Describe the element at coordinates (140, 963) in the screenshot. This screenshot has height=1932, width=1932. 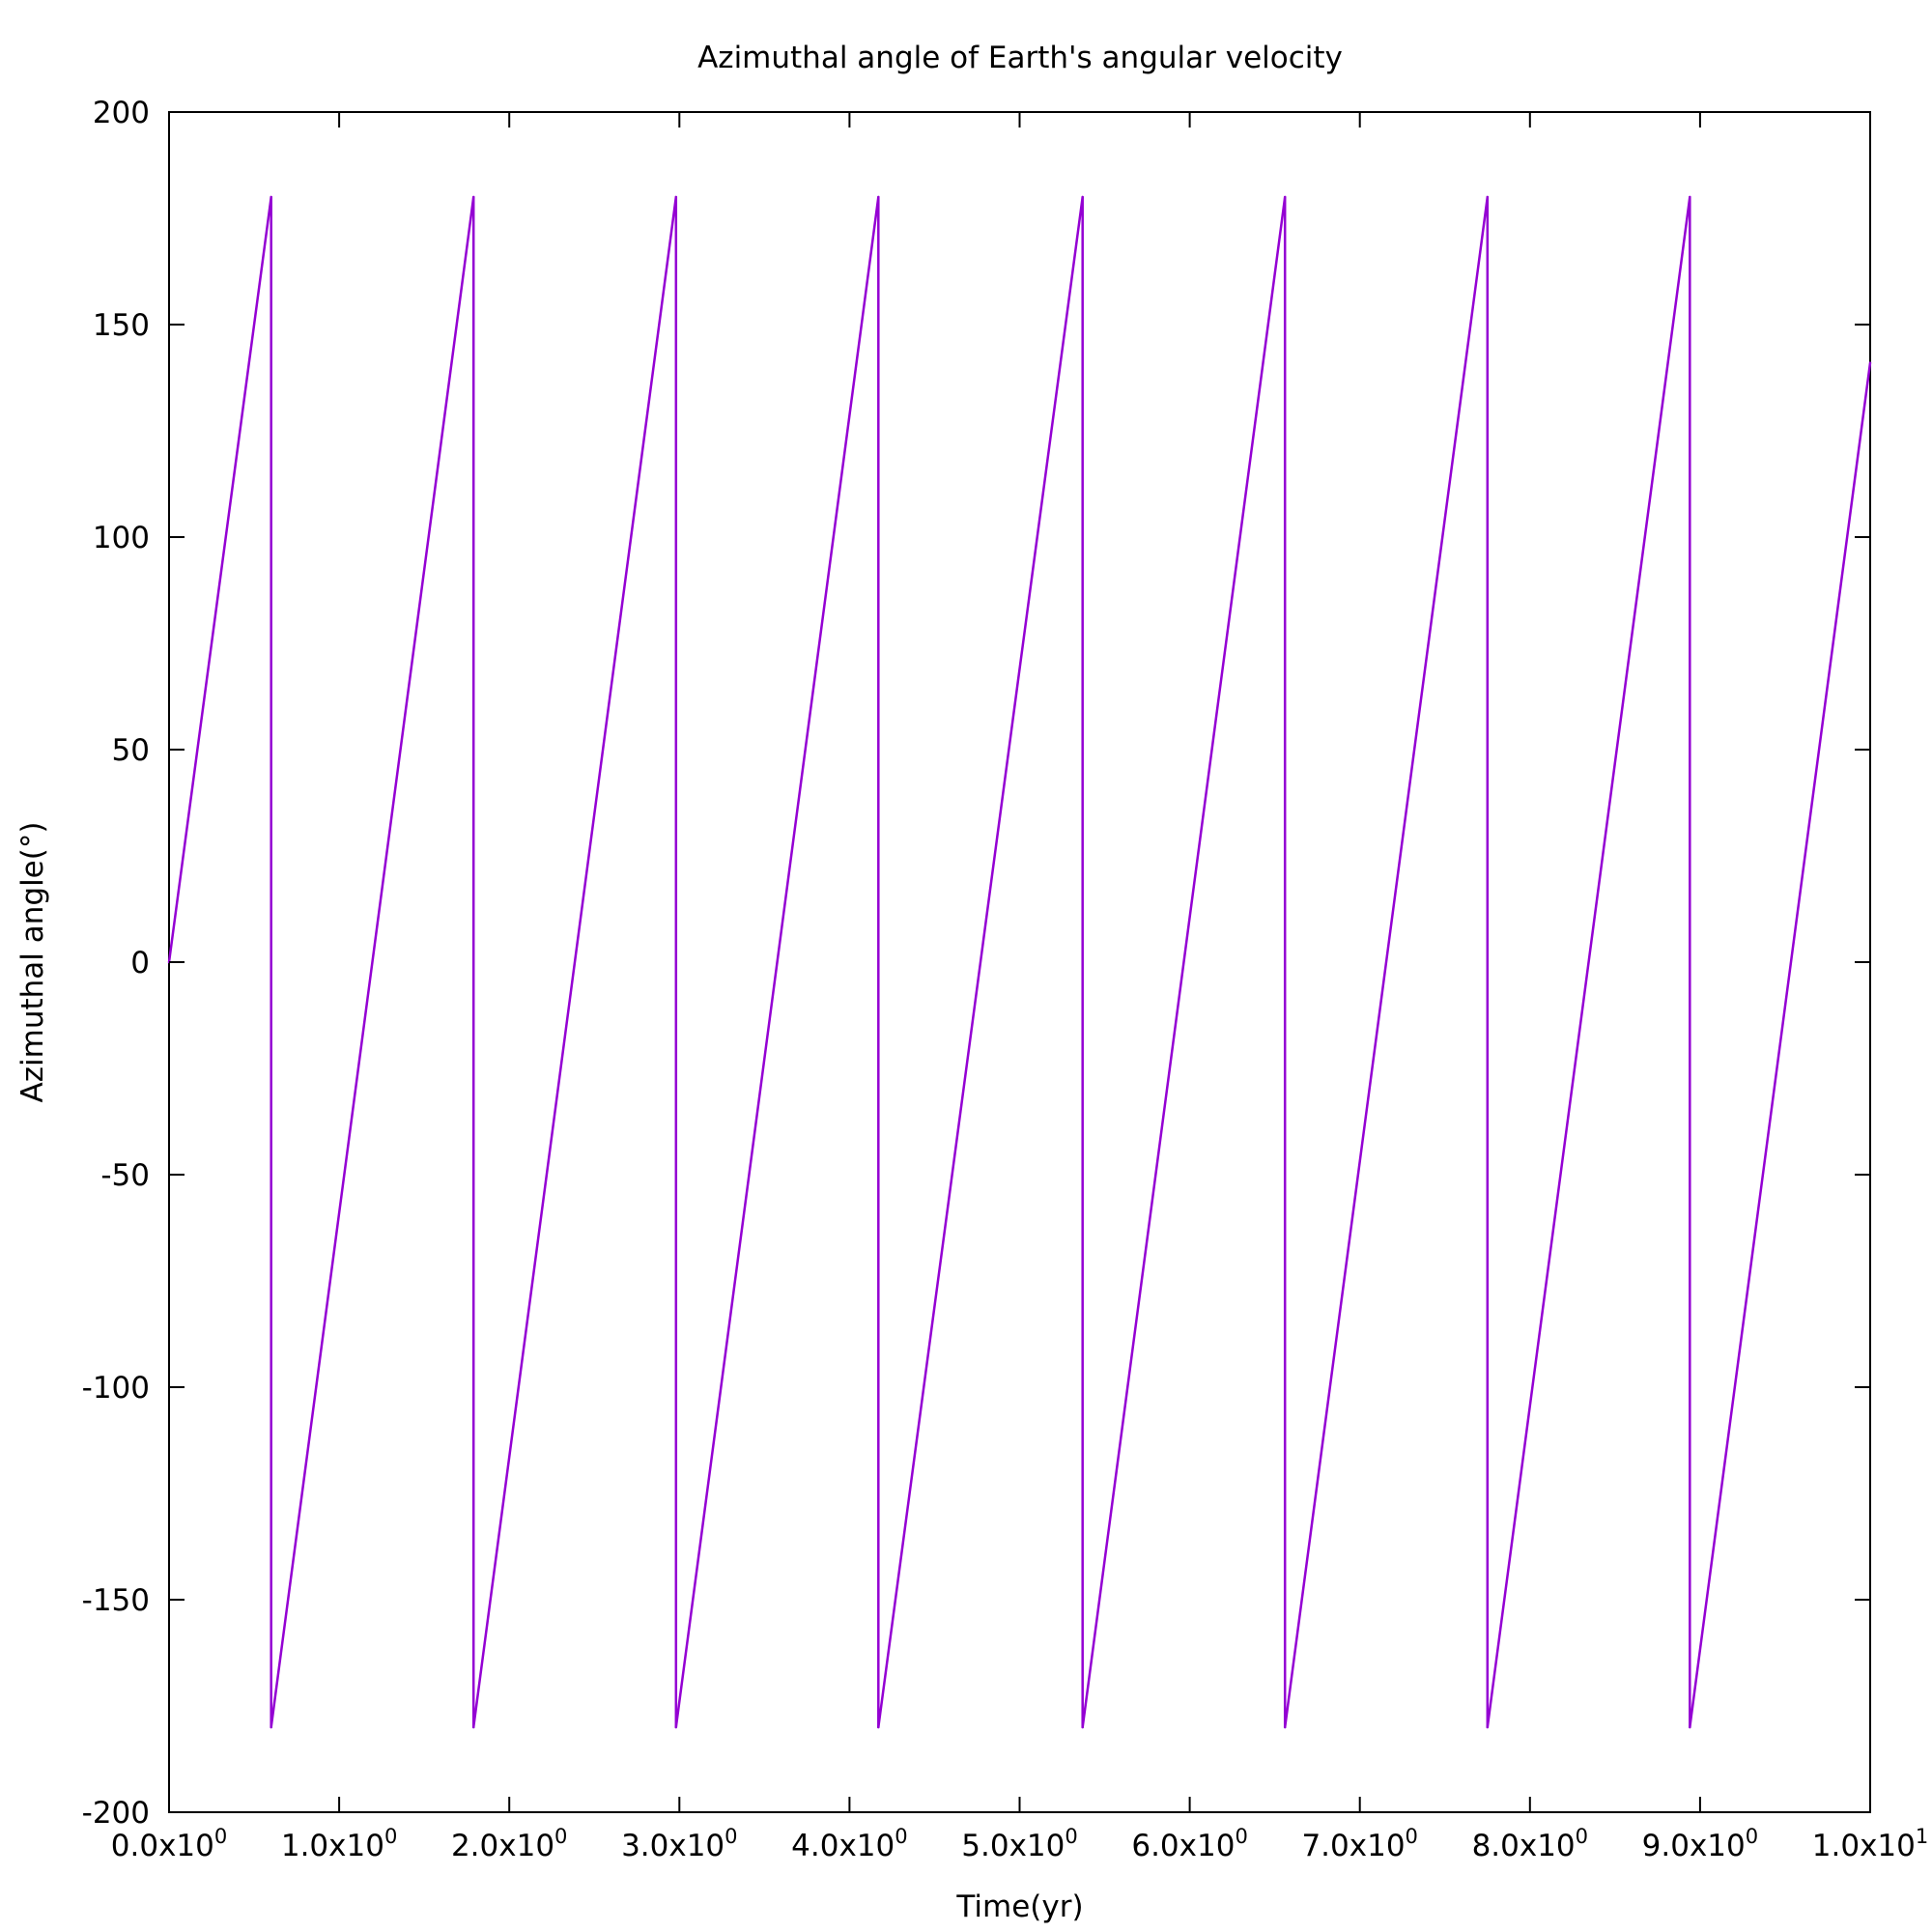
I see `y-tick-label: 0` at that location.